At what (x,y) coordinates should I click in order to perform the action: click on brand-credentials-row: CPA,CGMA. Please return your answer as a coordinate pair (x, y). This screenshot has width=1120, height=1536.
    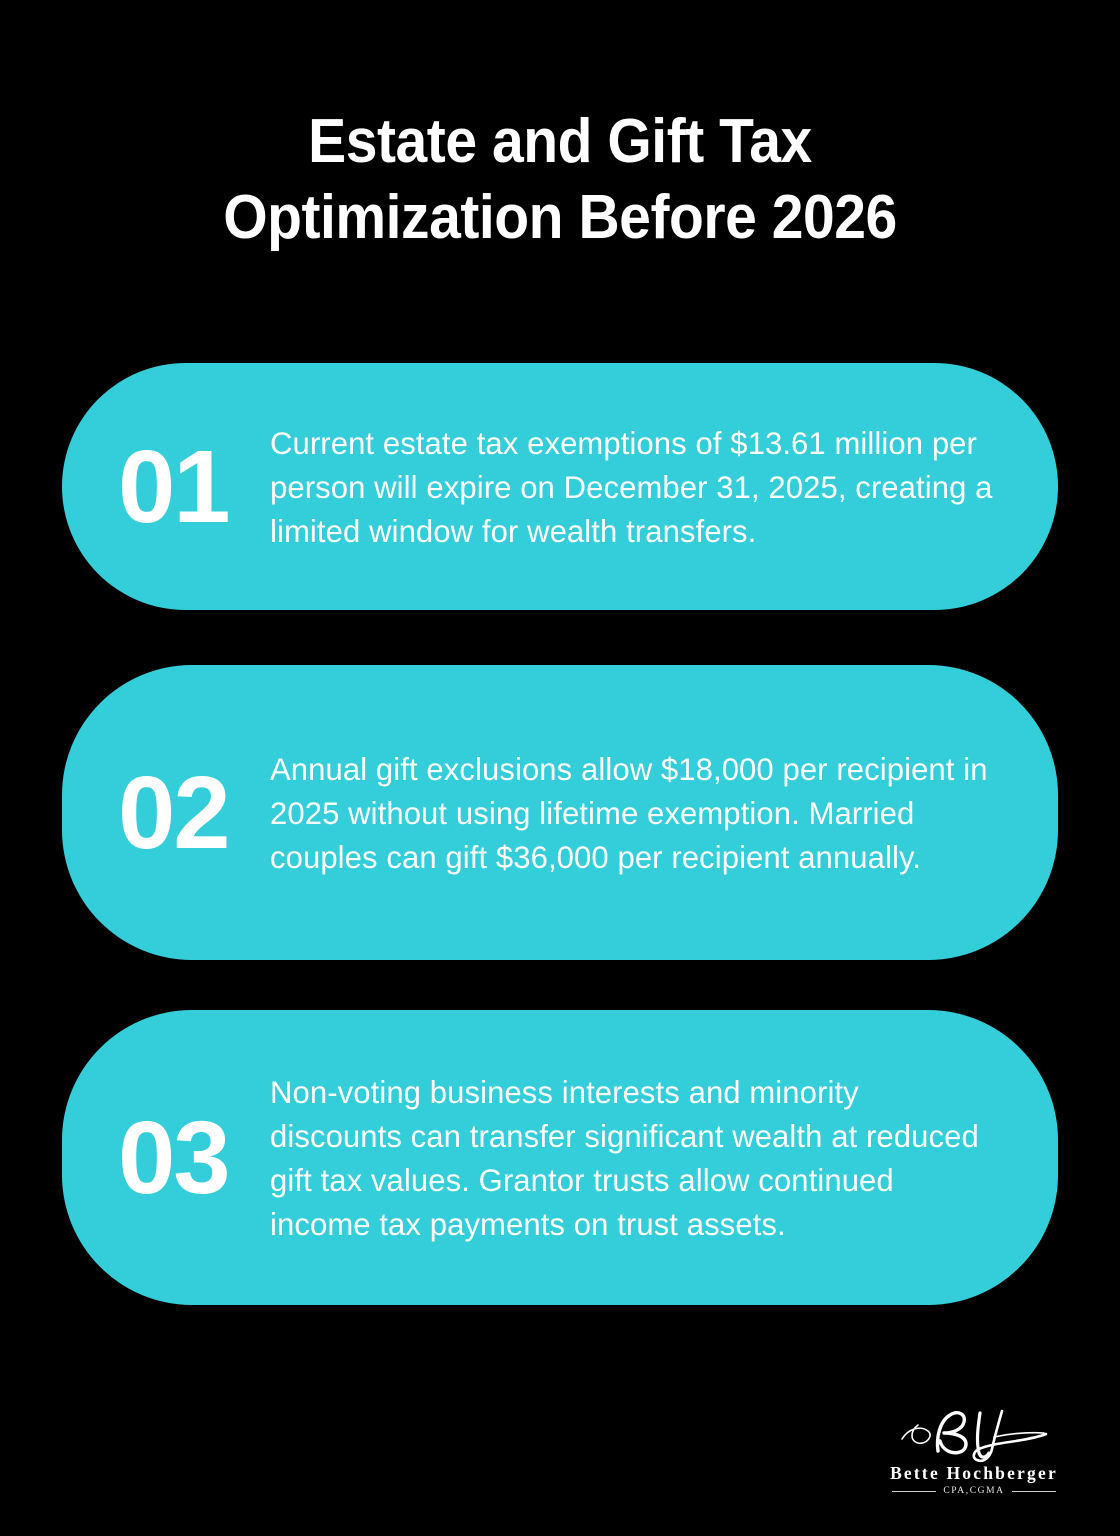
    Looking at the image, I should click on (974, 1491).